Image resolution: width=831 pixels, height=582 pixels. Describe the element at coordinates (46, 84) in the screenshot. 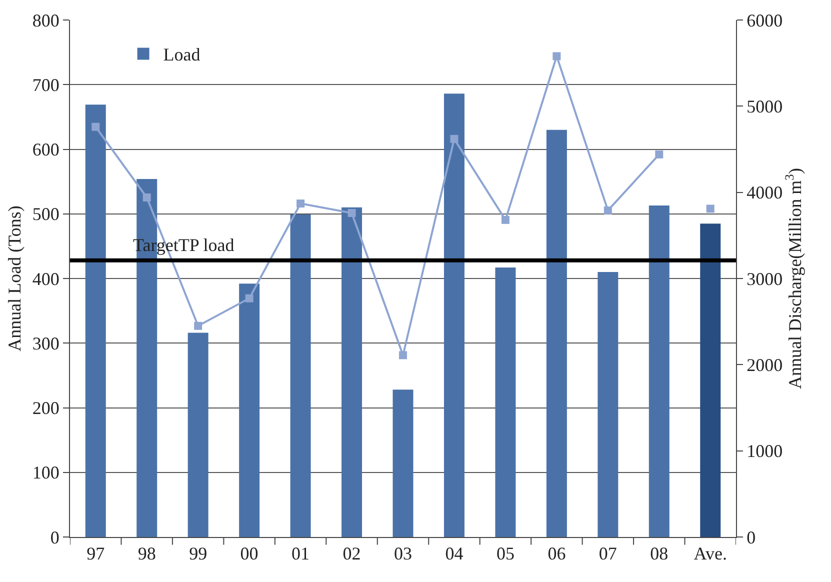

I see `y-tick-label: 700` at that location.